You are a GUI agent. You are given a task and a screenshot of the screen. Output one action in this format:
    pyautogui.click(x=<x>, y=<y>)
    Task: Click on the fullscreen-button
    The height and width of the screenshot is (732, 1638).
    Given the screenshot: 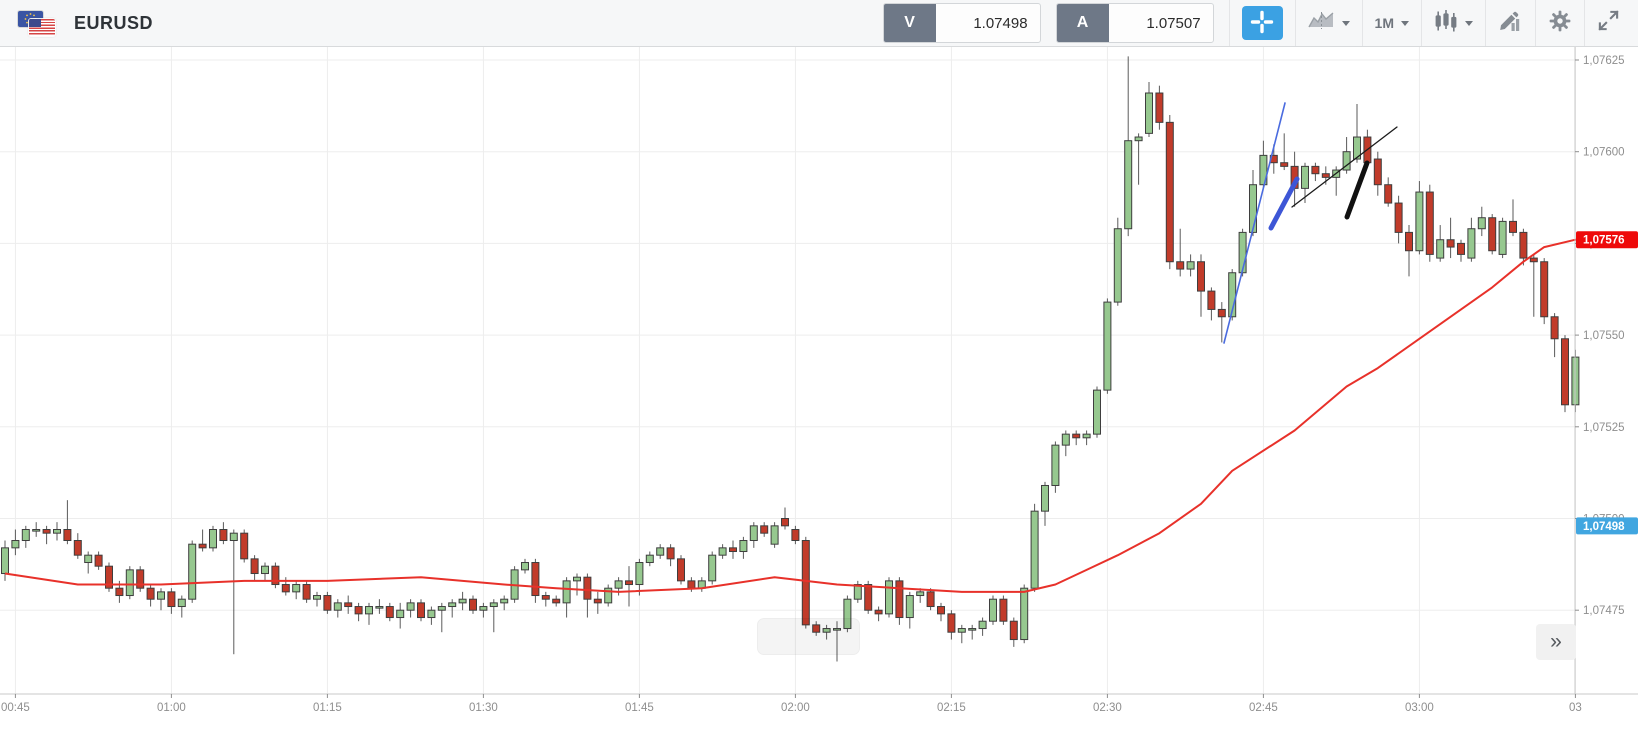 What is the action you would take?
    pyautogui.click(x=1611, y=23)
    